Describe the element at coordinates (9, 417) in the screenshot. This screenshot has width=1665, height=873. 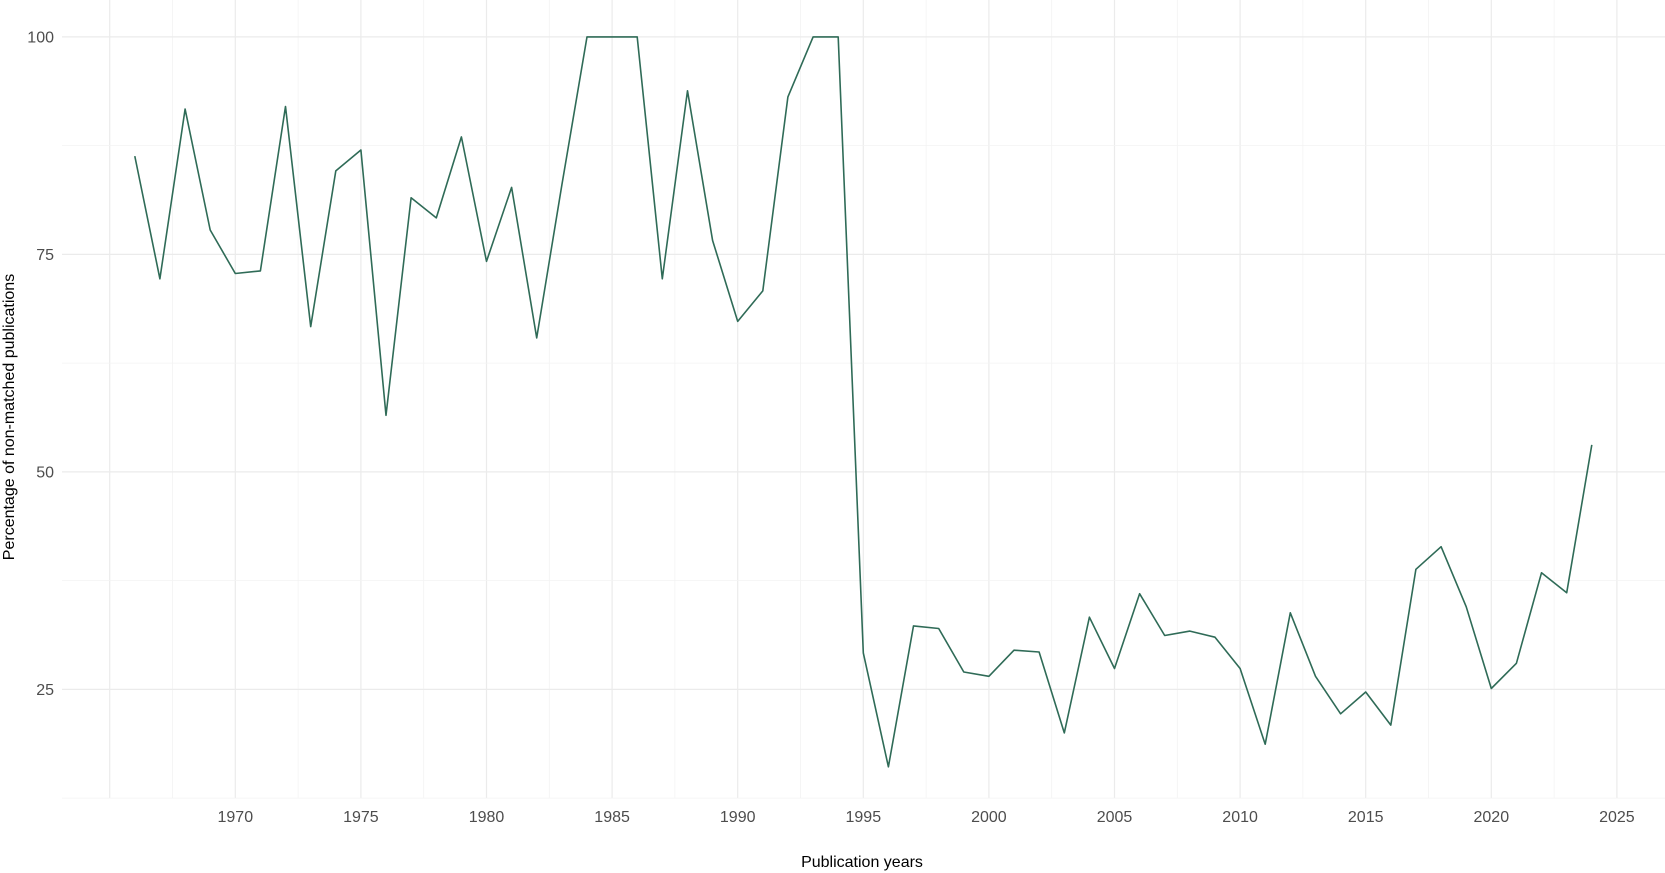
I see `y-axis-title: Percentage of non-matched publications` at that location.